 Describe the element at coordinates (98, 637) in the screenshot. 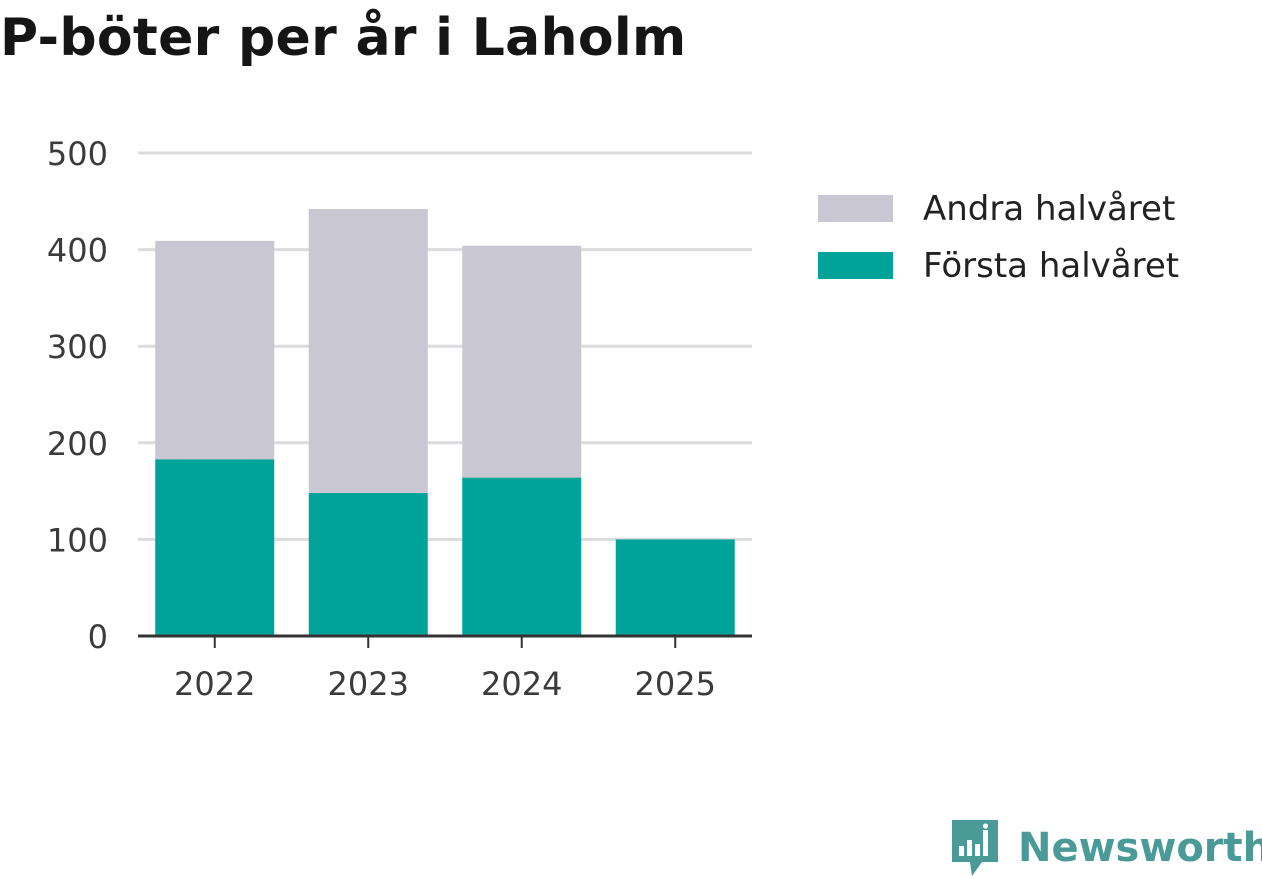

I see `y-tick-label: 0` at that location.